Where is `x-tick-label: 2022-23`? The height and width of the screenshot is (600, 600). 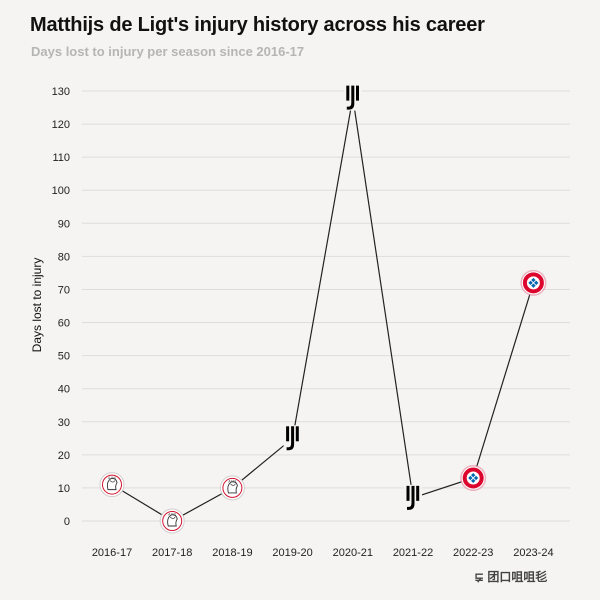
x-tick-label: 2022-23 is located at coordinates (473, 553).